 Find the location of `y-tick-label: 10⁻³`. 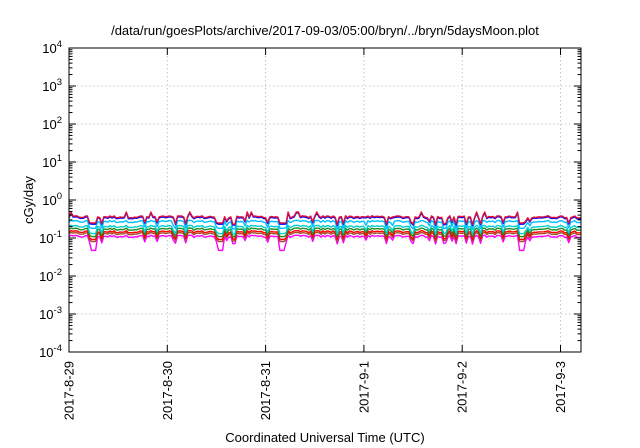

y-tick-label: 10⁻³ is located at coordinates (50, 313).